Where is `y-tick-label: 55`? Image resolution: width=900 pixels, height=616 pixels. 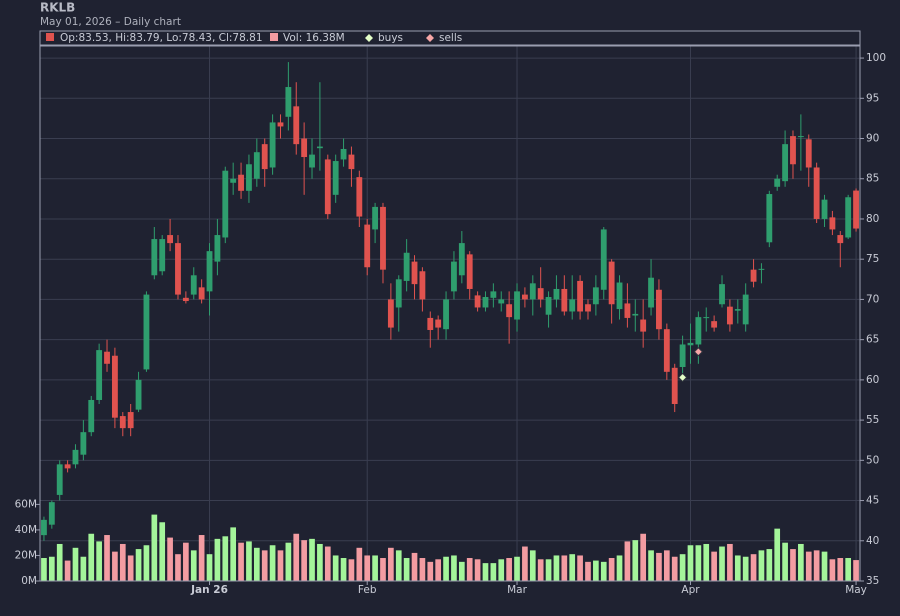 y-tick-label: 55 is located at coordinates (872, 420).